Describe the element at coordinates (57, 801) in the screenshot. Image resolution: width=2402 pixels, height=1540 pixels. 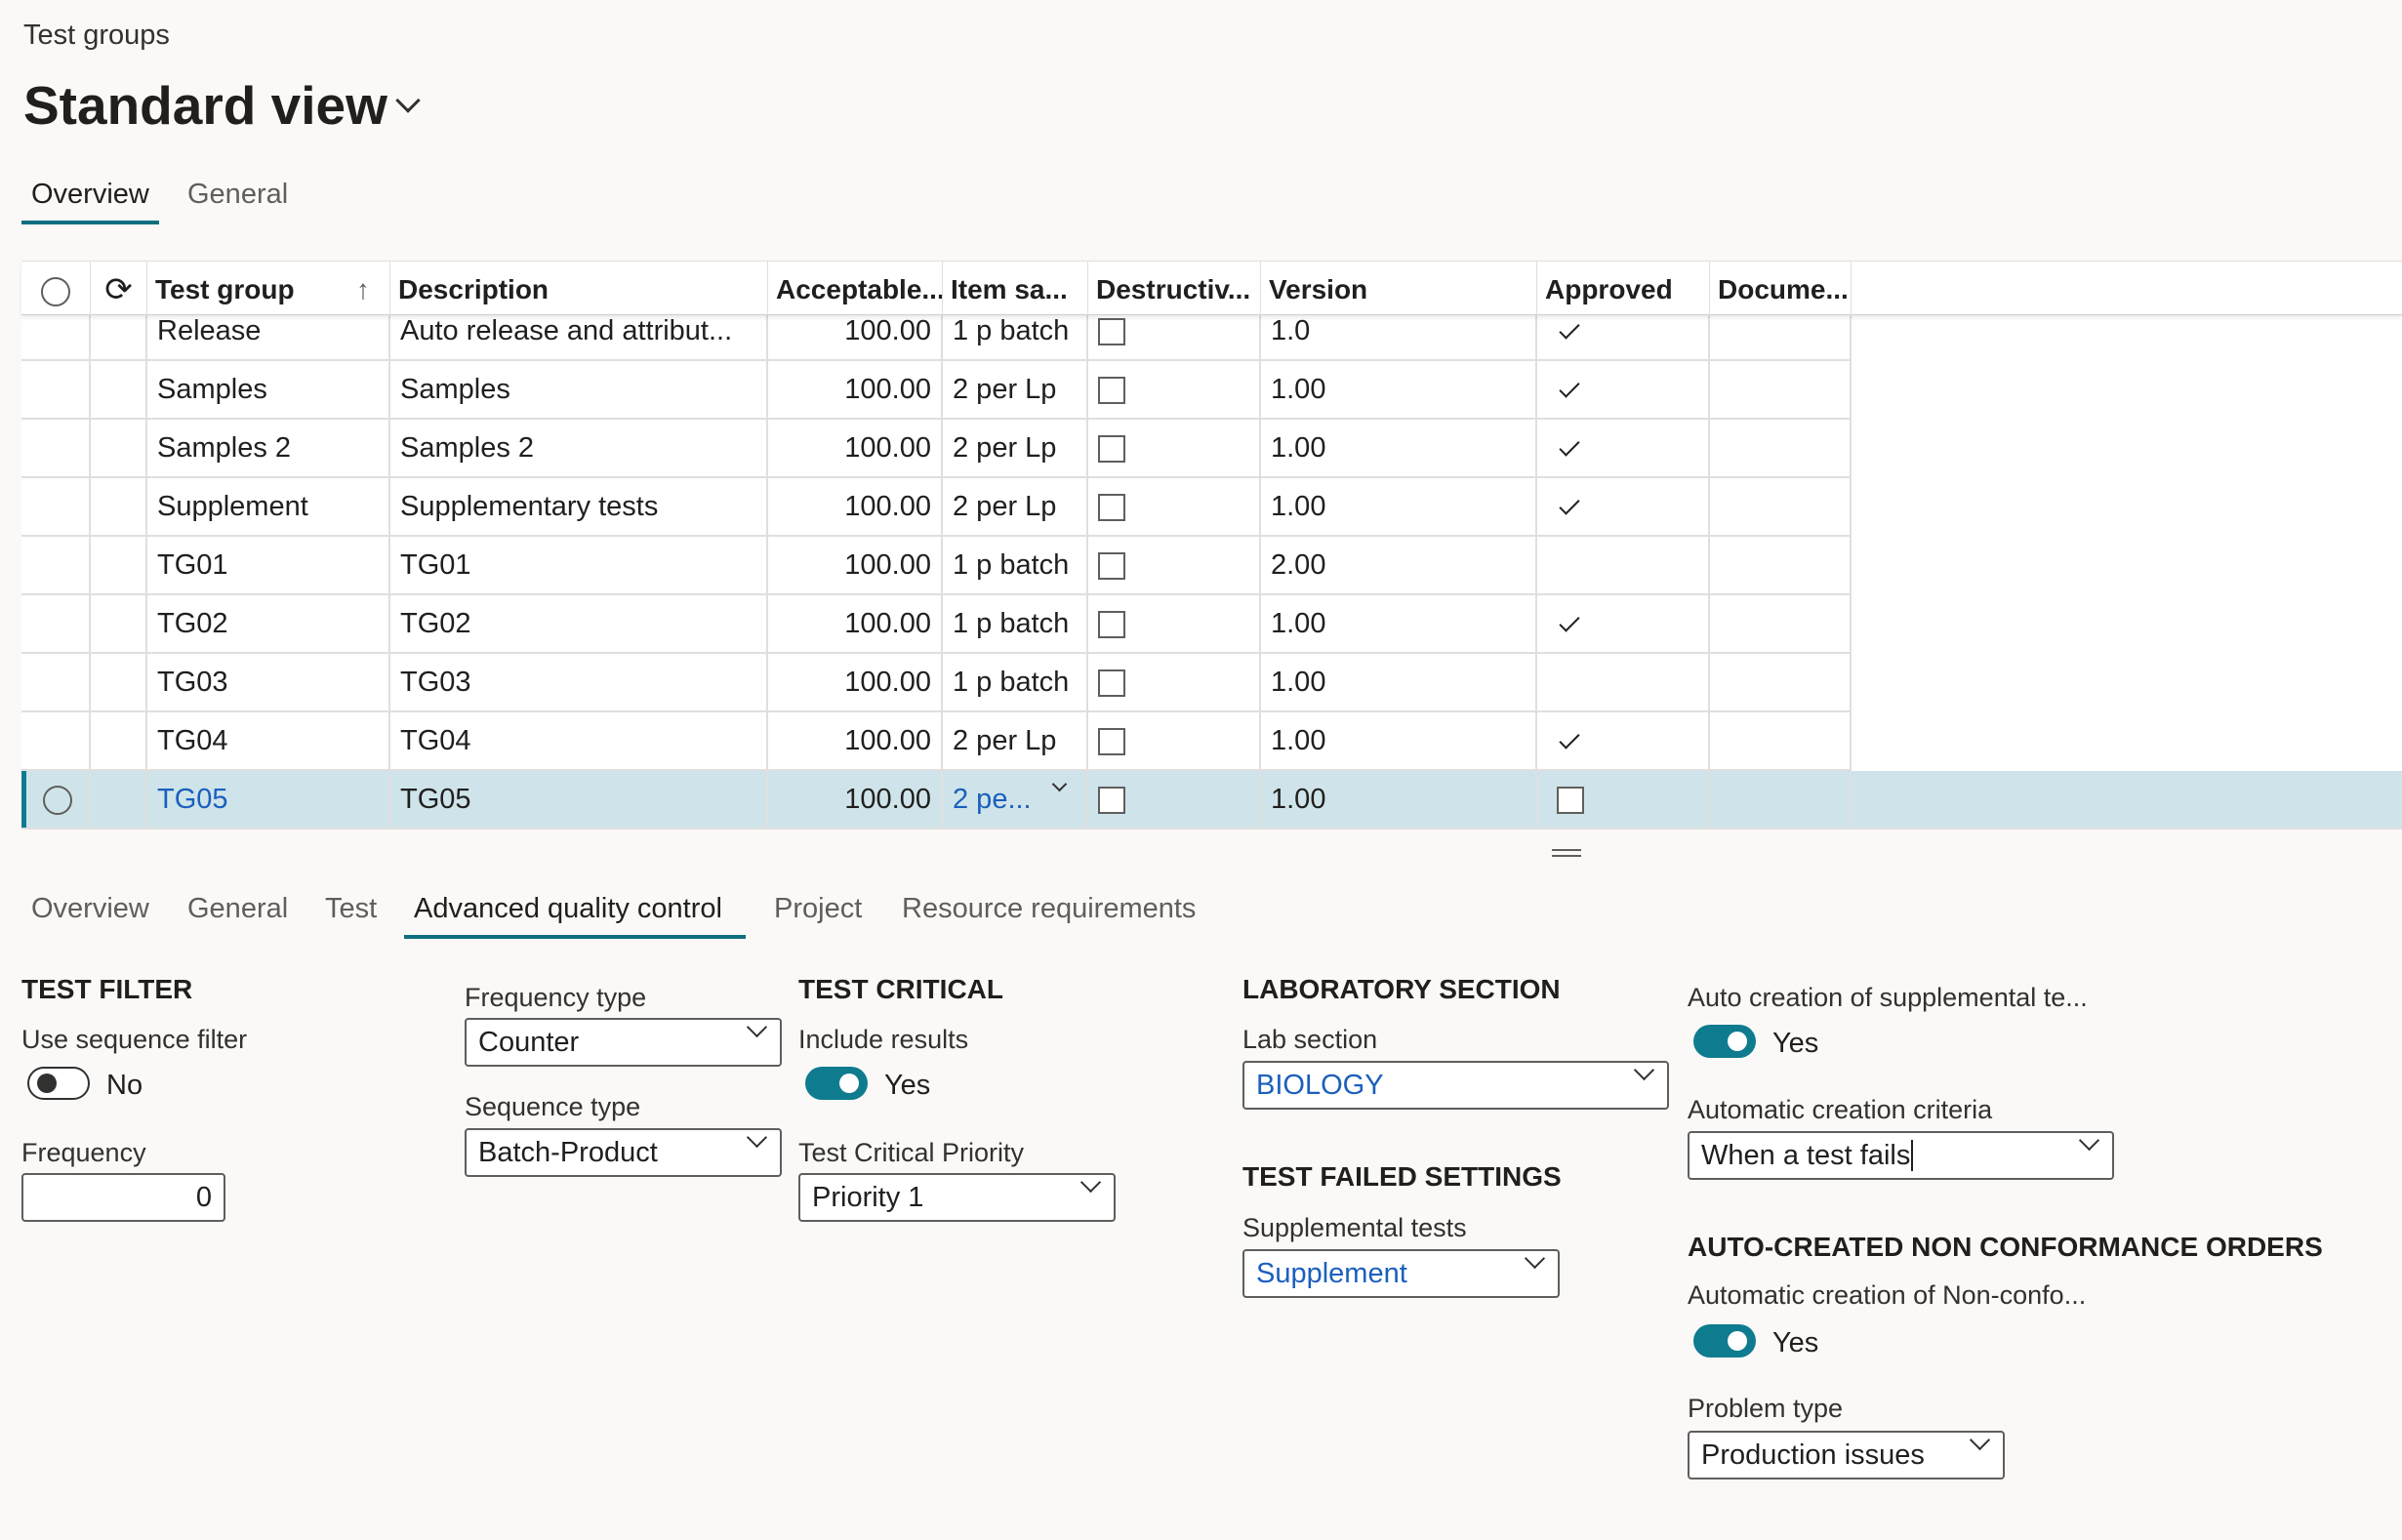
I see `row-select-radio` at that location.